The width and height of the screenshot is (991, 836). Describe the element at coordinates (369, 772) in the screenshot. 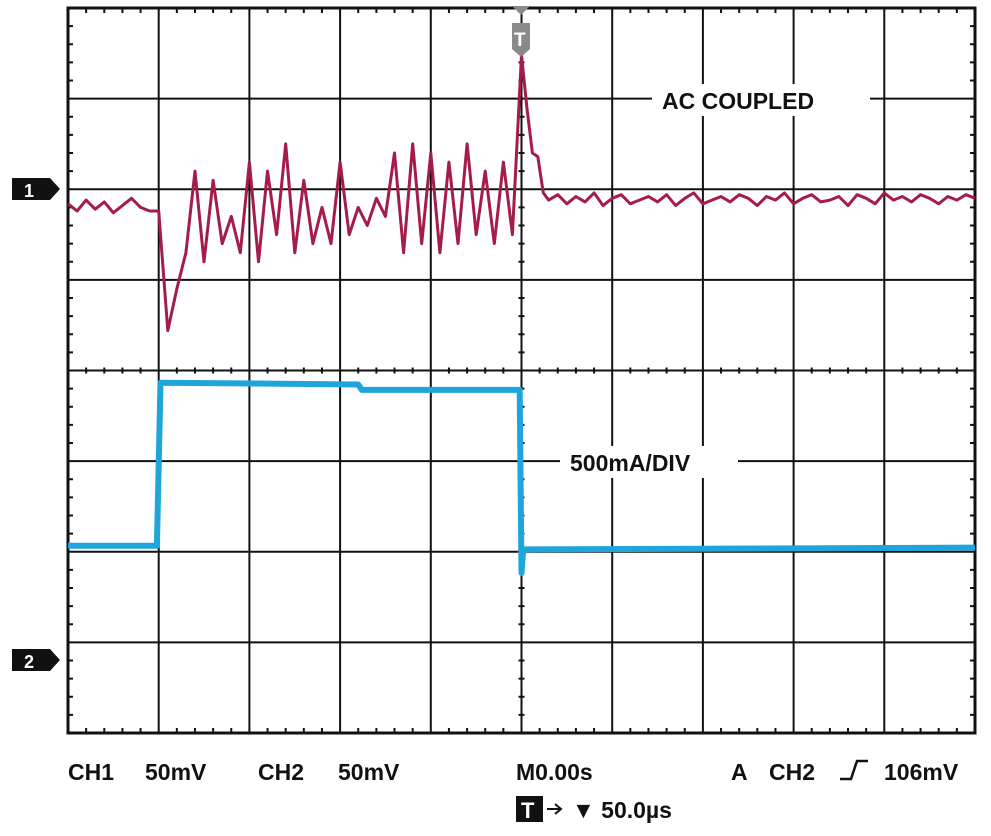

I see `ch2-scale: 50mV` at that location.